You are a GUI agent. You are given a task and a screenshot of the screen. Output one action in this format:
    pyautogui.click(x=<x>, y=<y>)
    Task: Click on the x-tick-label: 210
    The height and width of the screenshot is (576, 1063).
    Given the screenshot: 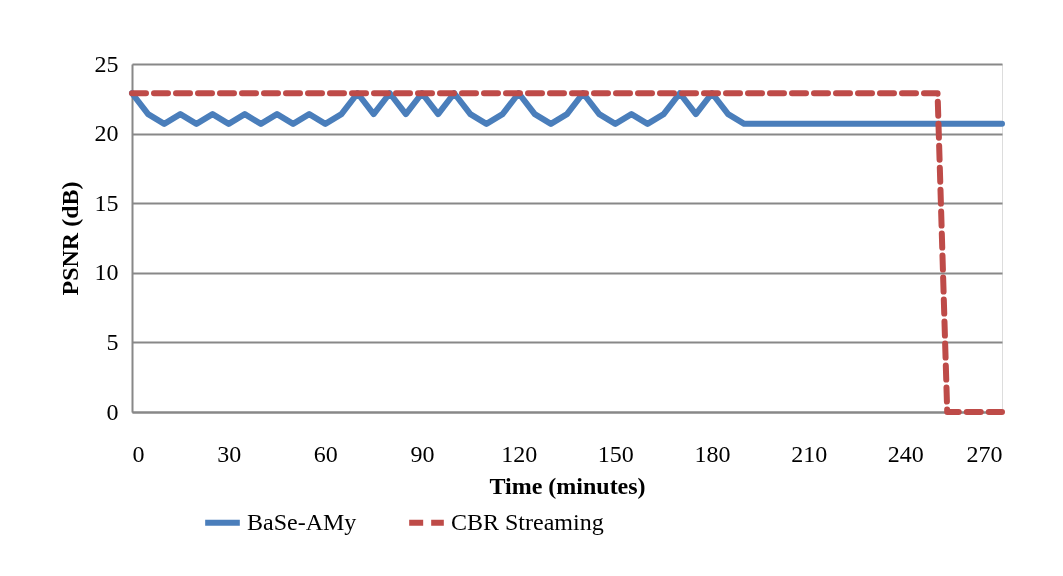 What is the action you would take?
    pyautogui.click(x=809, y=453)
    